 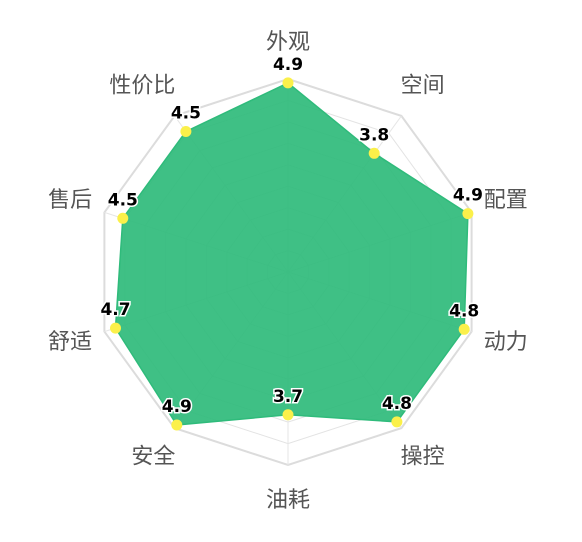 I want to click on axis-label: 操控, so click(x=423, y=456).